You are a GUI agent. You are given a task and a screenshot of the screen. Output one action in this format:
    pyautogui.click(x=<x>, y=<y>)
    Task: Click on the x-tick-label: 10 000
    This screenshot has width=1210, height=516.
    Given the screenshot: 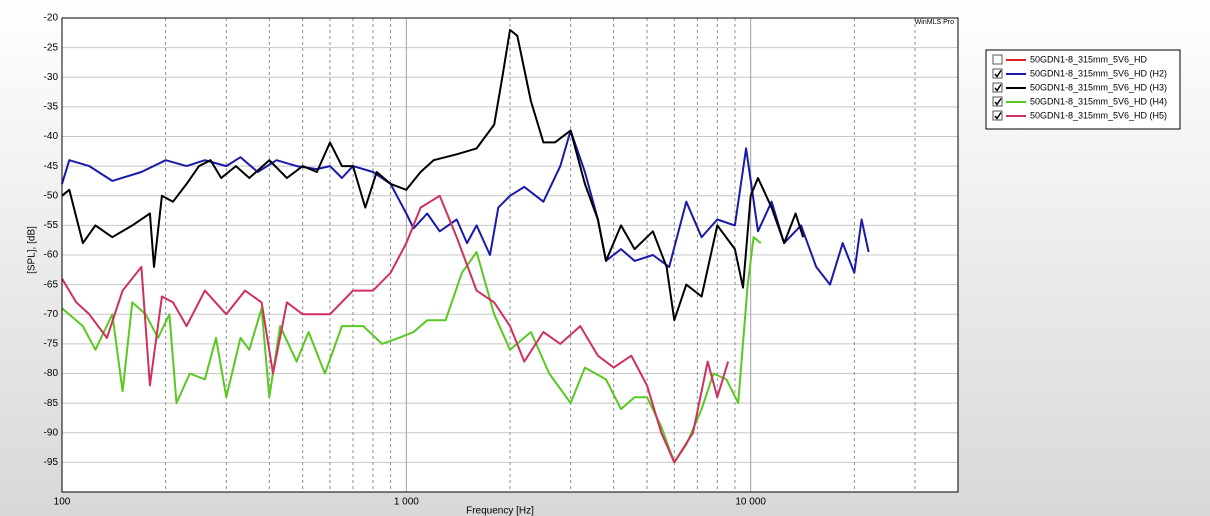 What is the action you would take?
    pyautogui.click(x=750, y=502)
    